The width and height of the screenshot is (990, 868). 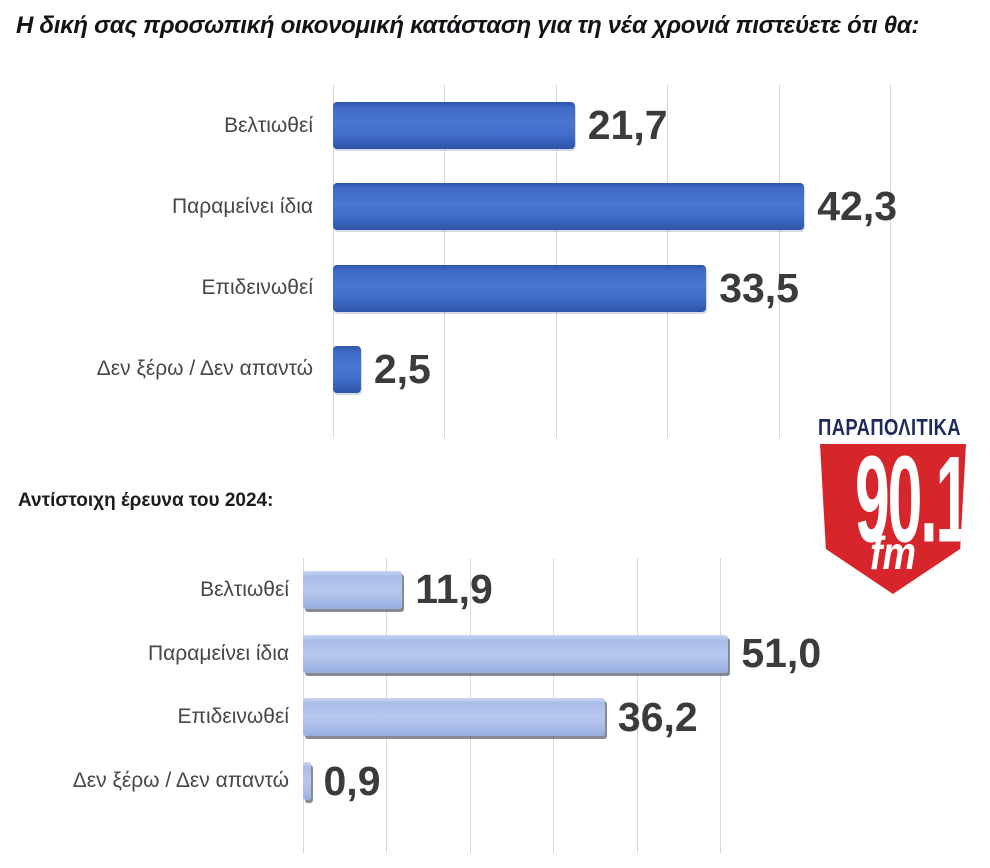 I want to click on logo-brand-text: ΠΑΡΑΠΟΛΙΤΙΚΑ, so click(x=889, y=427).